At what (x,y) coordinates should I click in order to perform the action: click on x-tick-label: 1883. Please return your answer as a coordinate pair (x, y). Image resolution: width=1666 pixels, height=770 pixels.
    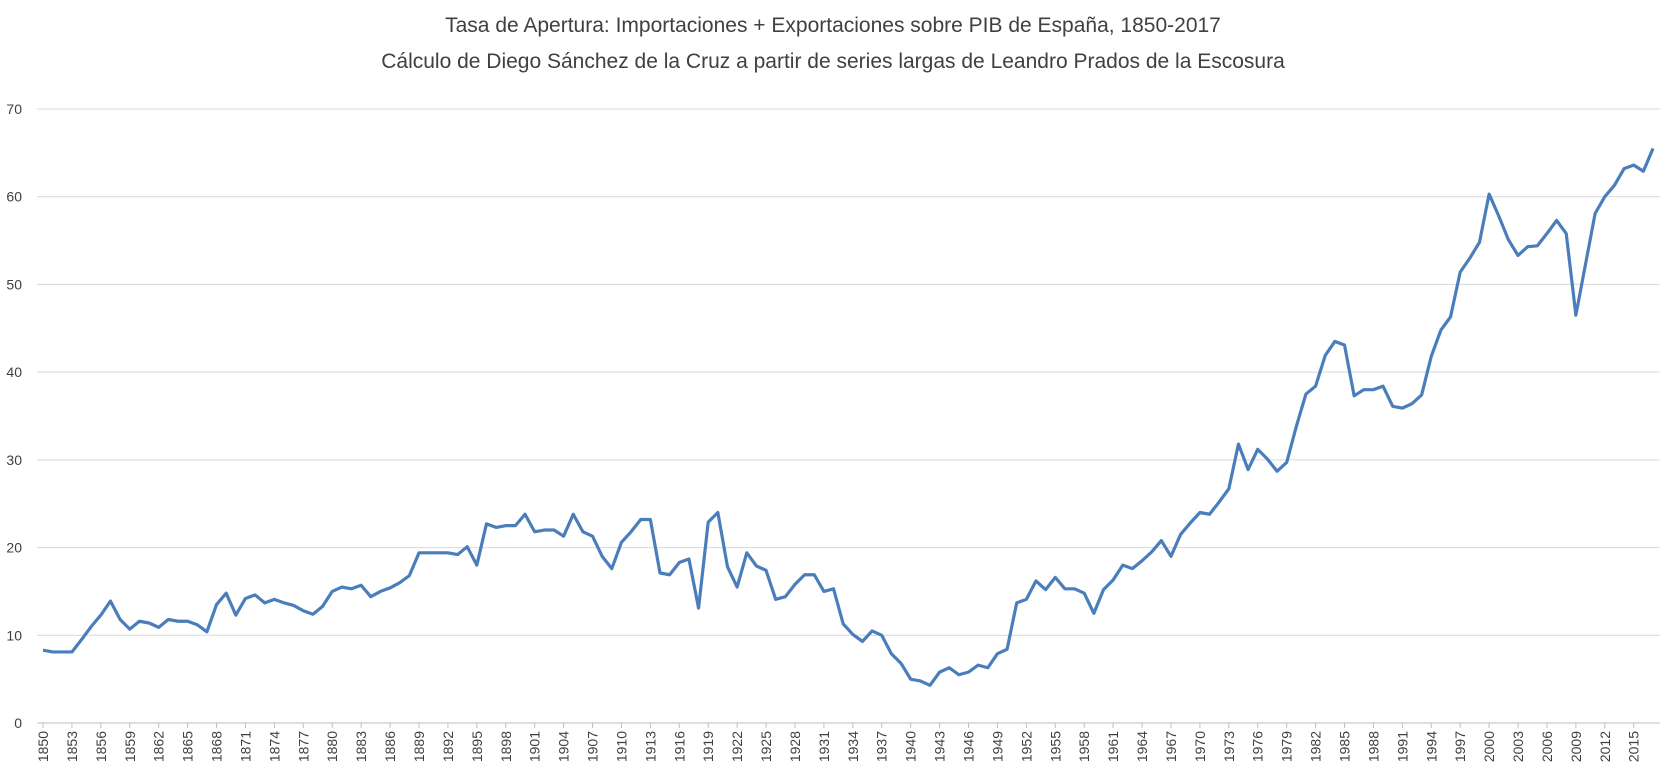
    Looking at the image, I should click on (361, 746).